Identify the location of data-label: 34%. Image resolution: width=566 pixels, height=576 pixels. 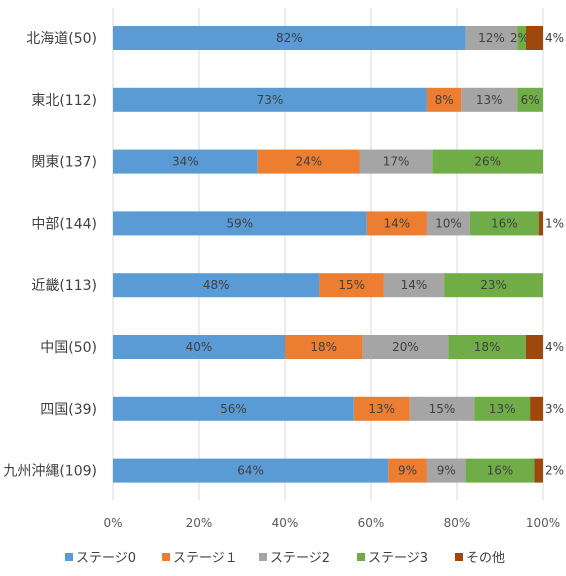
(185, 162).